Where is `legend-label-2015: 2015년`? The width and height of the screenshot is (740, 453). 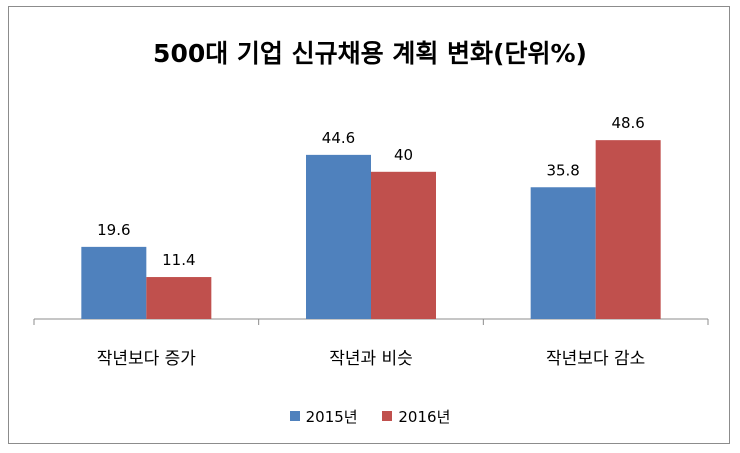
legend-label-2015: 2015년 is located at coordinates (331, 417).